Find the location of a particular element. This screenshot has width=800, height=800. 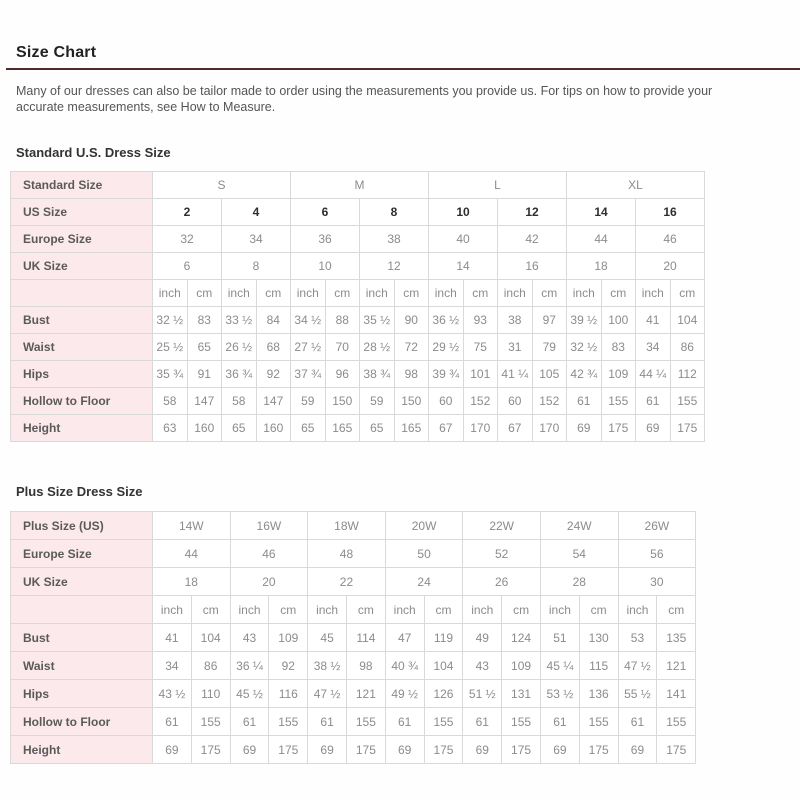

table-cell: 98 is located at coordinates (411, 374).